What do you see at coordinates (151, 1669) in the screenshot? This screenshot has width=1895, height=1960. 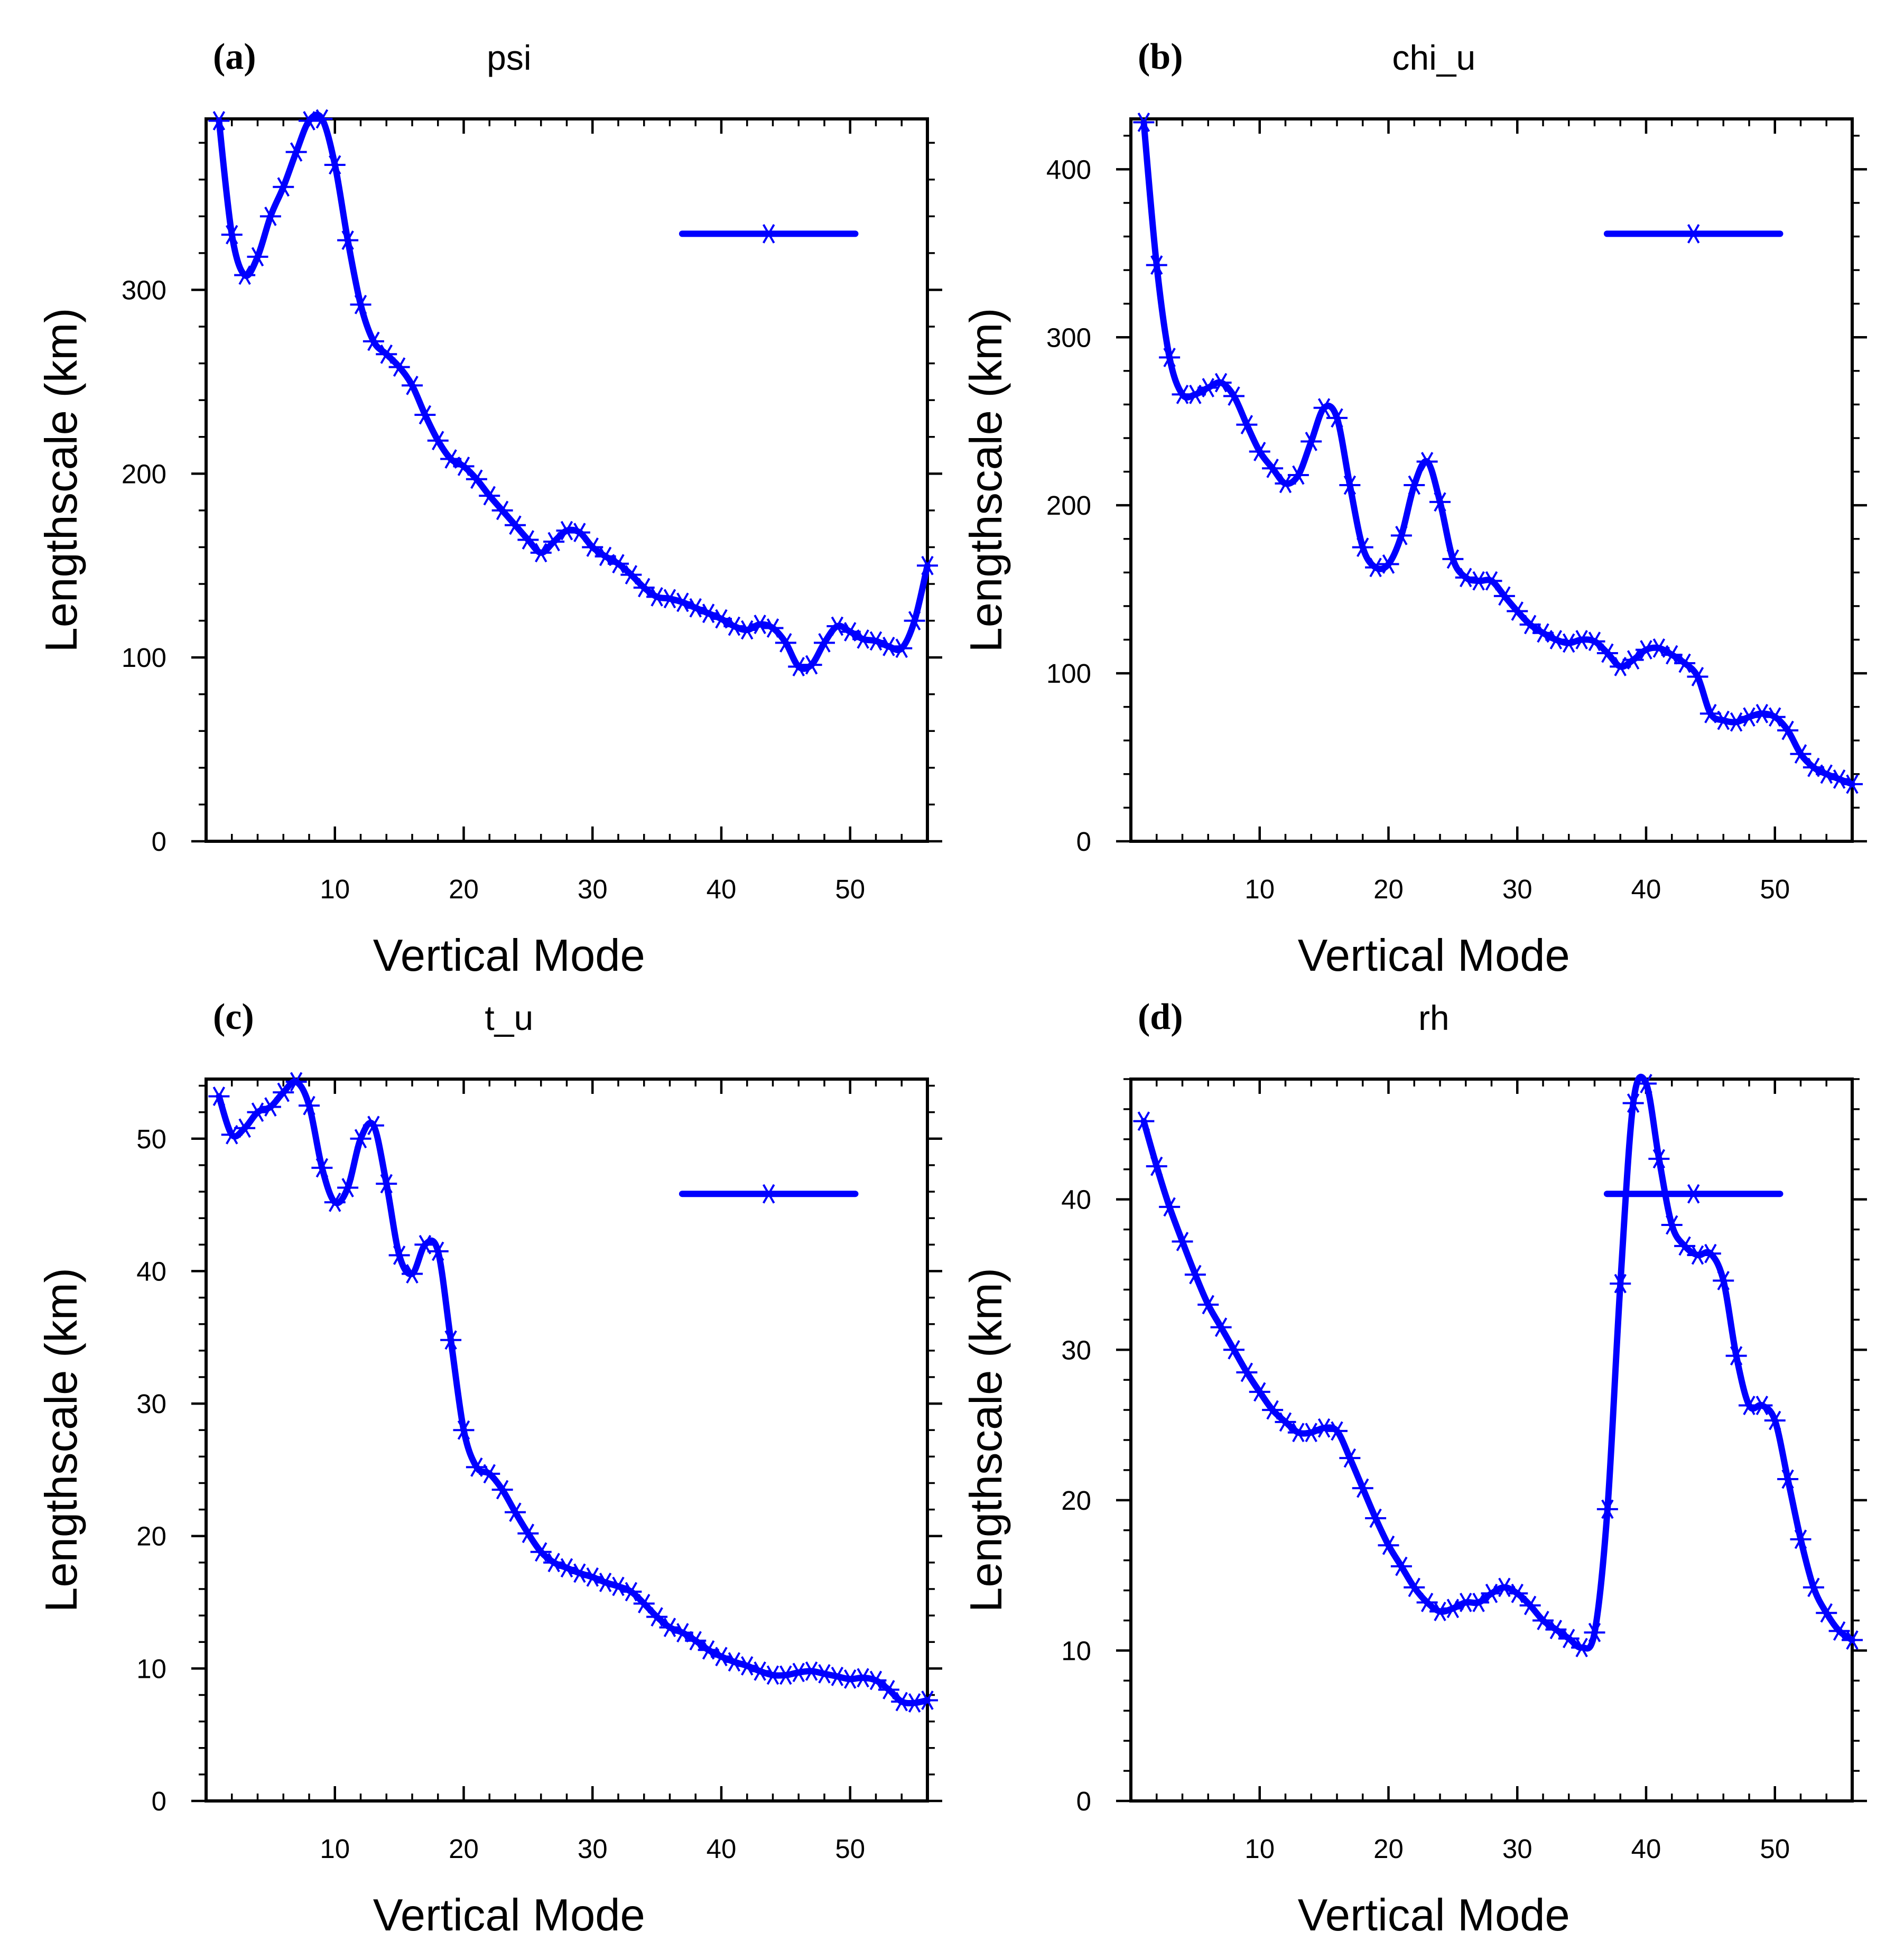 I see `y-tick-label: 10` at bounding box center [151, 1669].